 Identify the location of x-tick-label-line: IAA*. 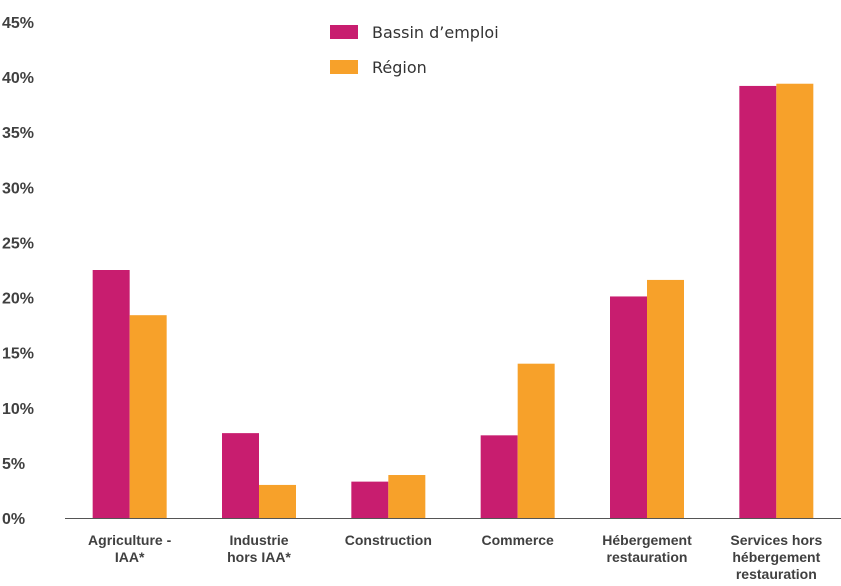
(130, 557).